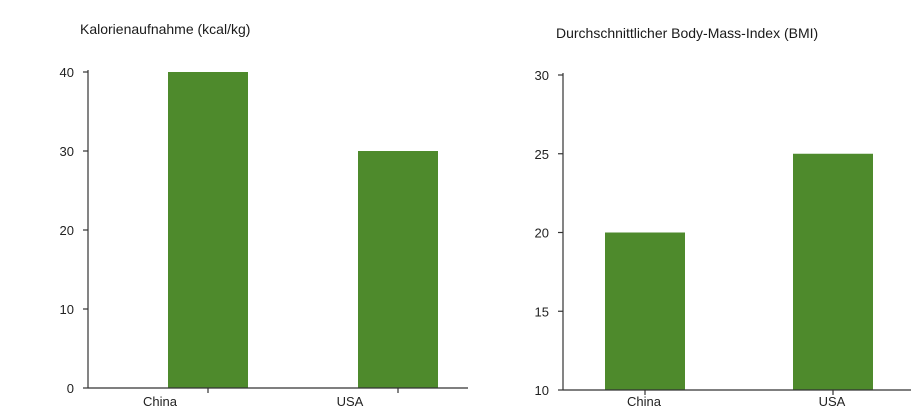  Describe the element at coordinates (165, 29) in the screenshot. I see `chart-title: Kalorienaufnahme (kcal/kg)` at that location.